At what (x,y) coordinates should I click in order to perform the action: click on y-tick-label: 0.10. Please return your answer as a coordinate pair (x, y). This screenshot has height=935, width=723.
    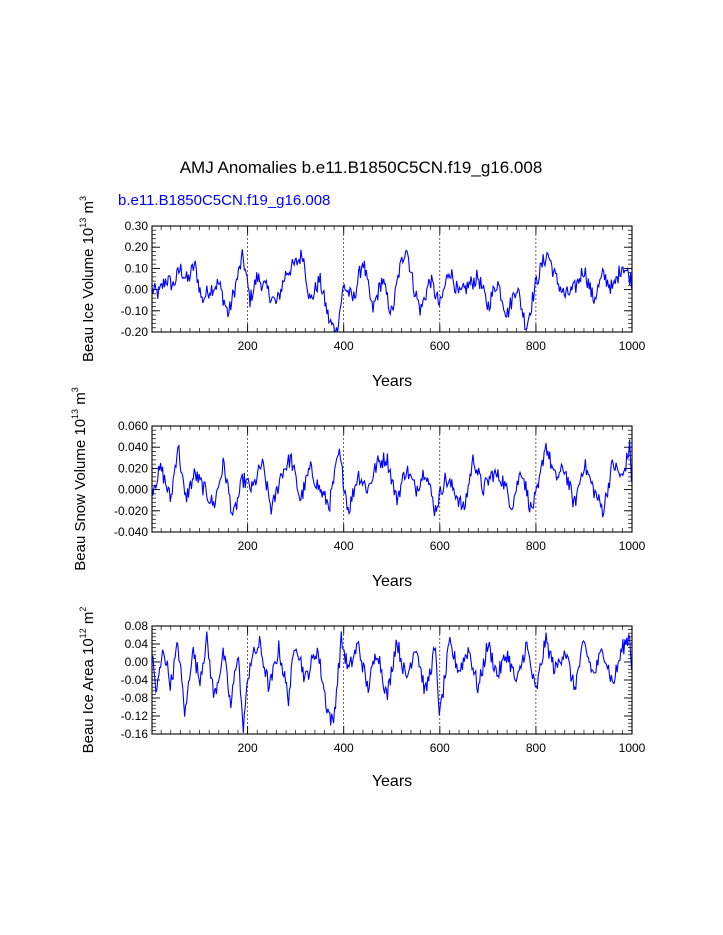
    Looking at the image, I should click on (137, 268).